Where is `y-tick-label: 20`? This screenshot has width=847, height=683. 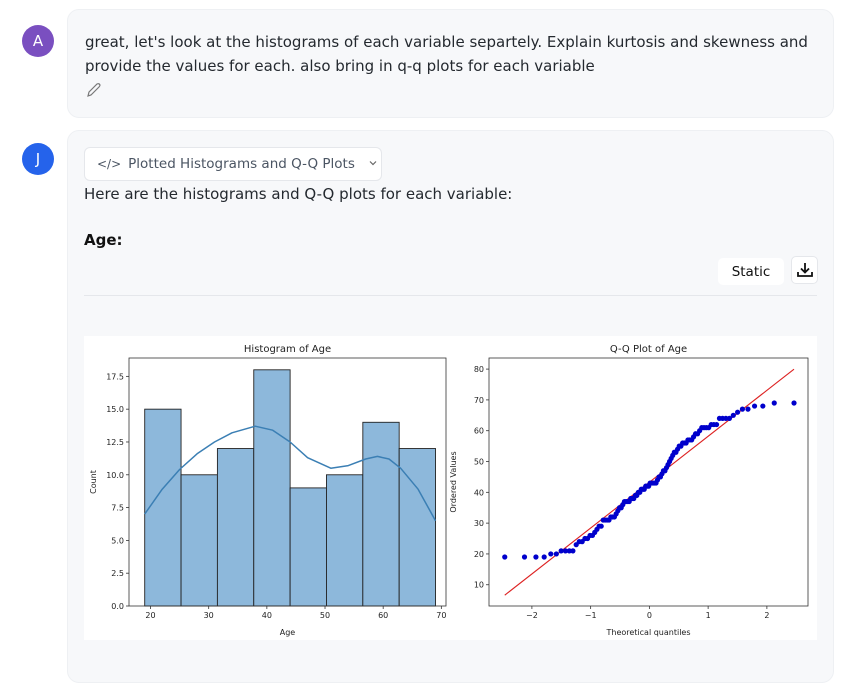 y-tick-label: 20 is located at coordinates (479, 554).